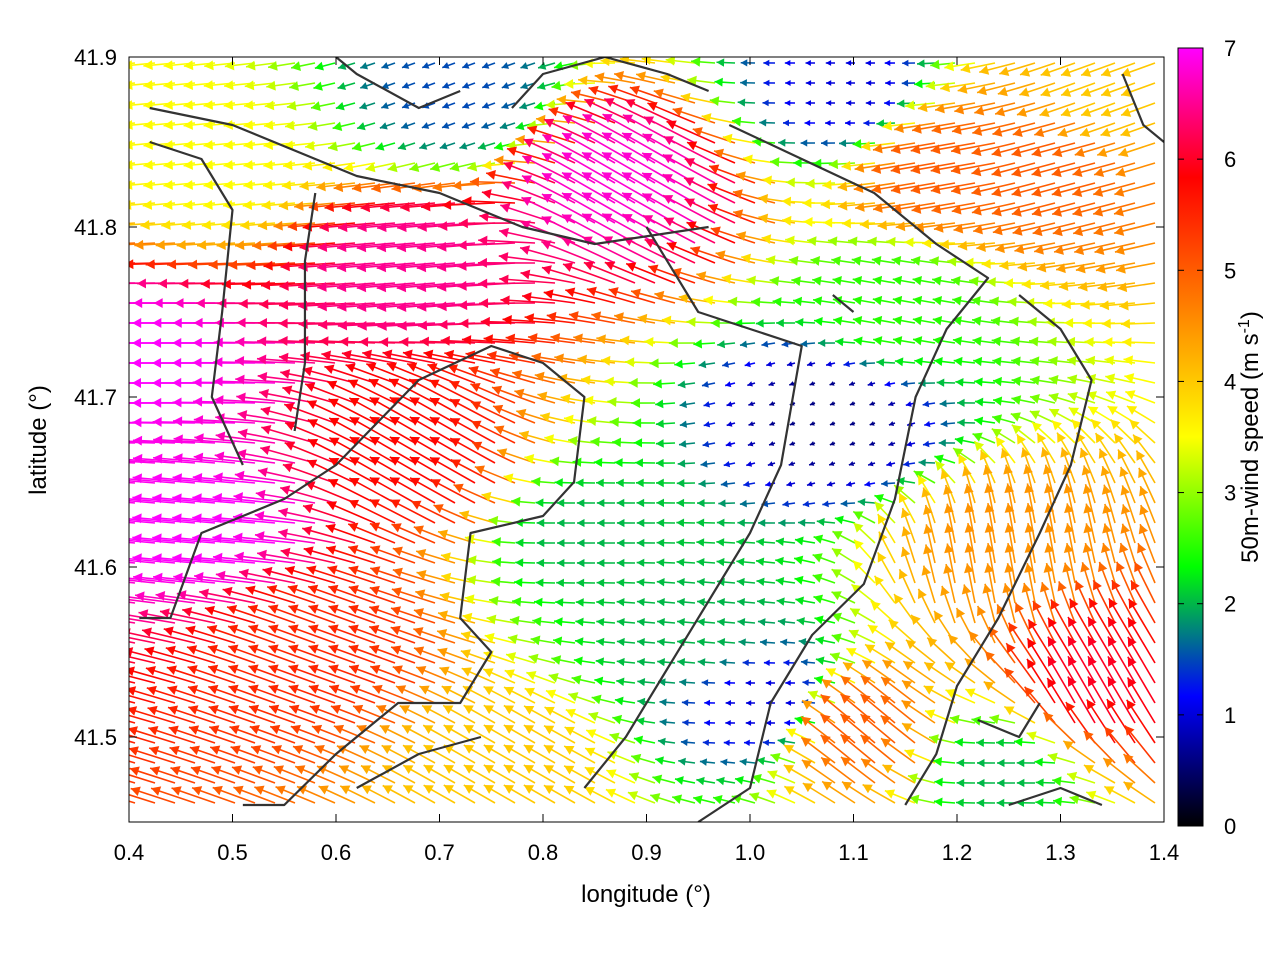  I want to click on coastline, so click(398, 83).